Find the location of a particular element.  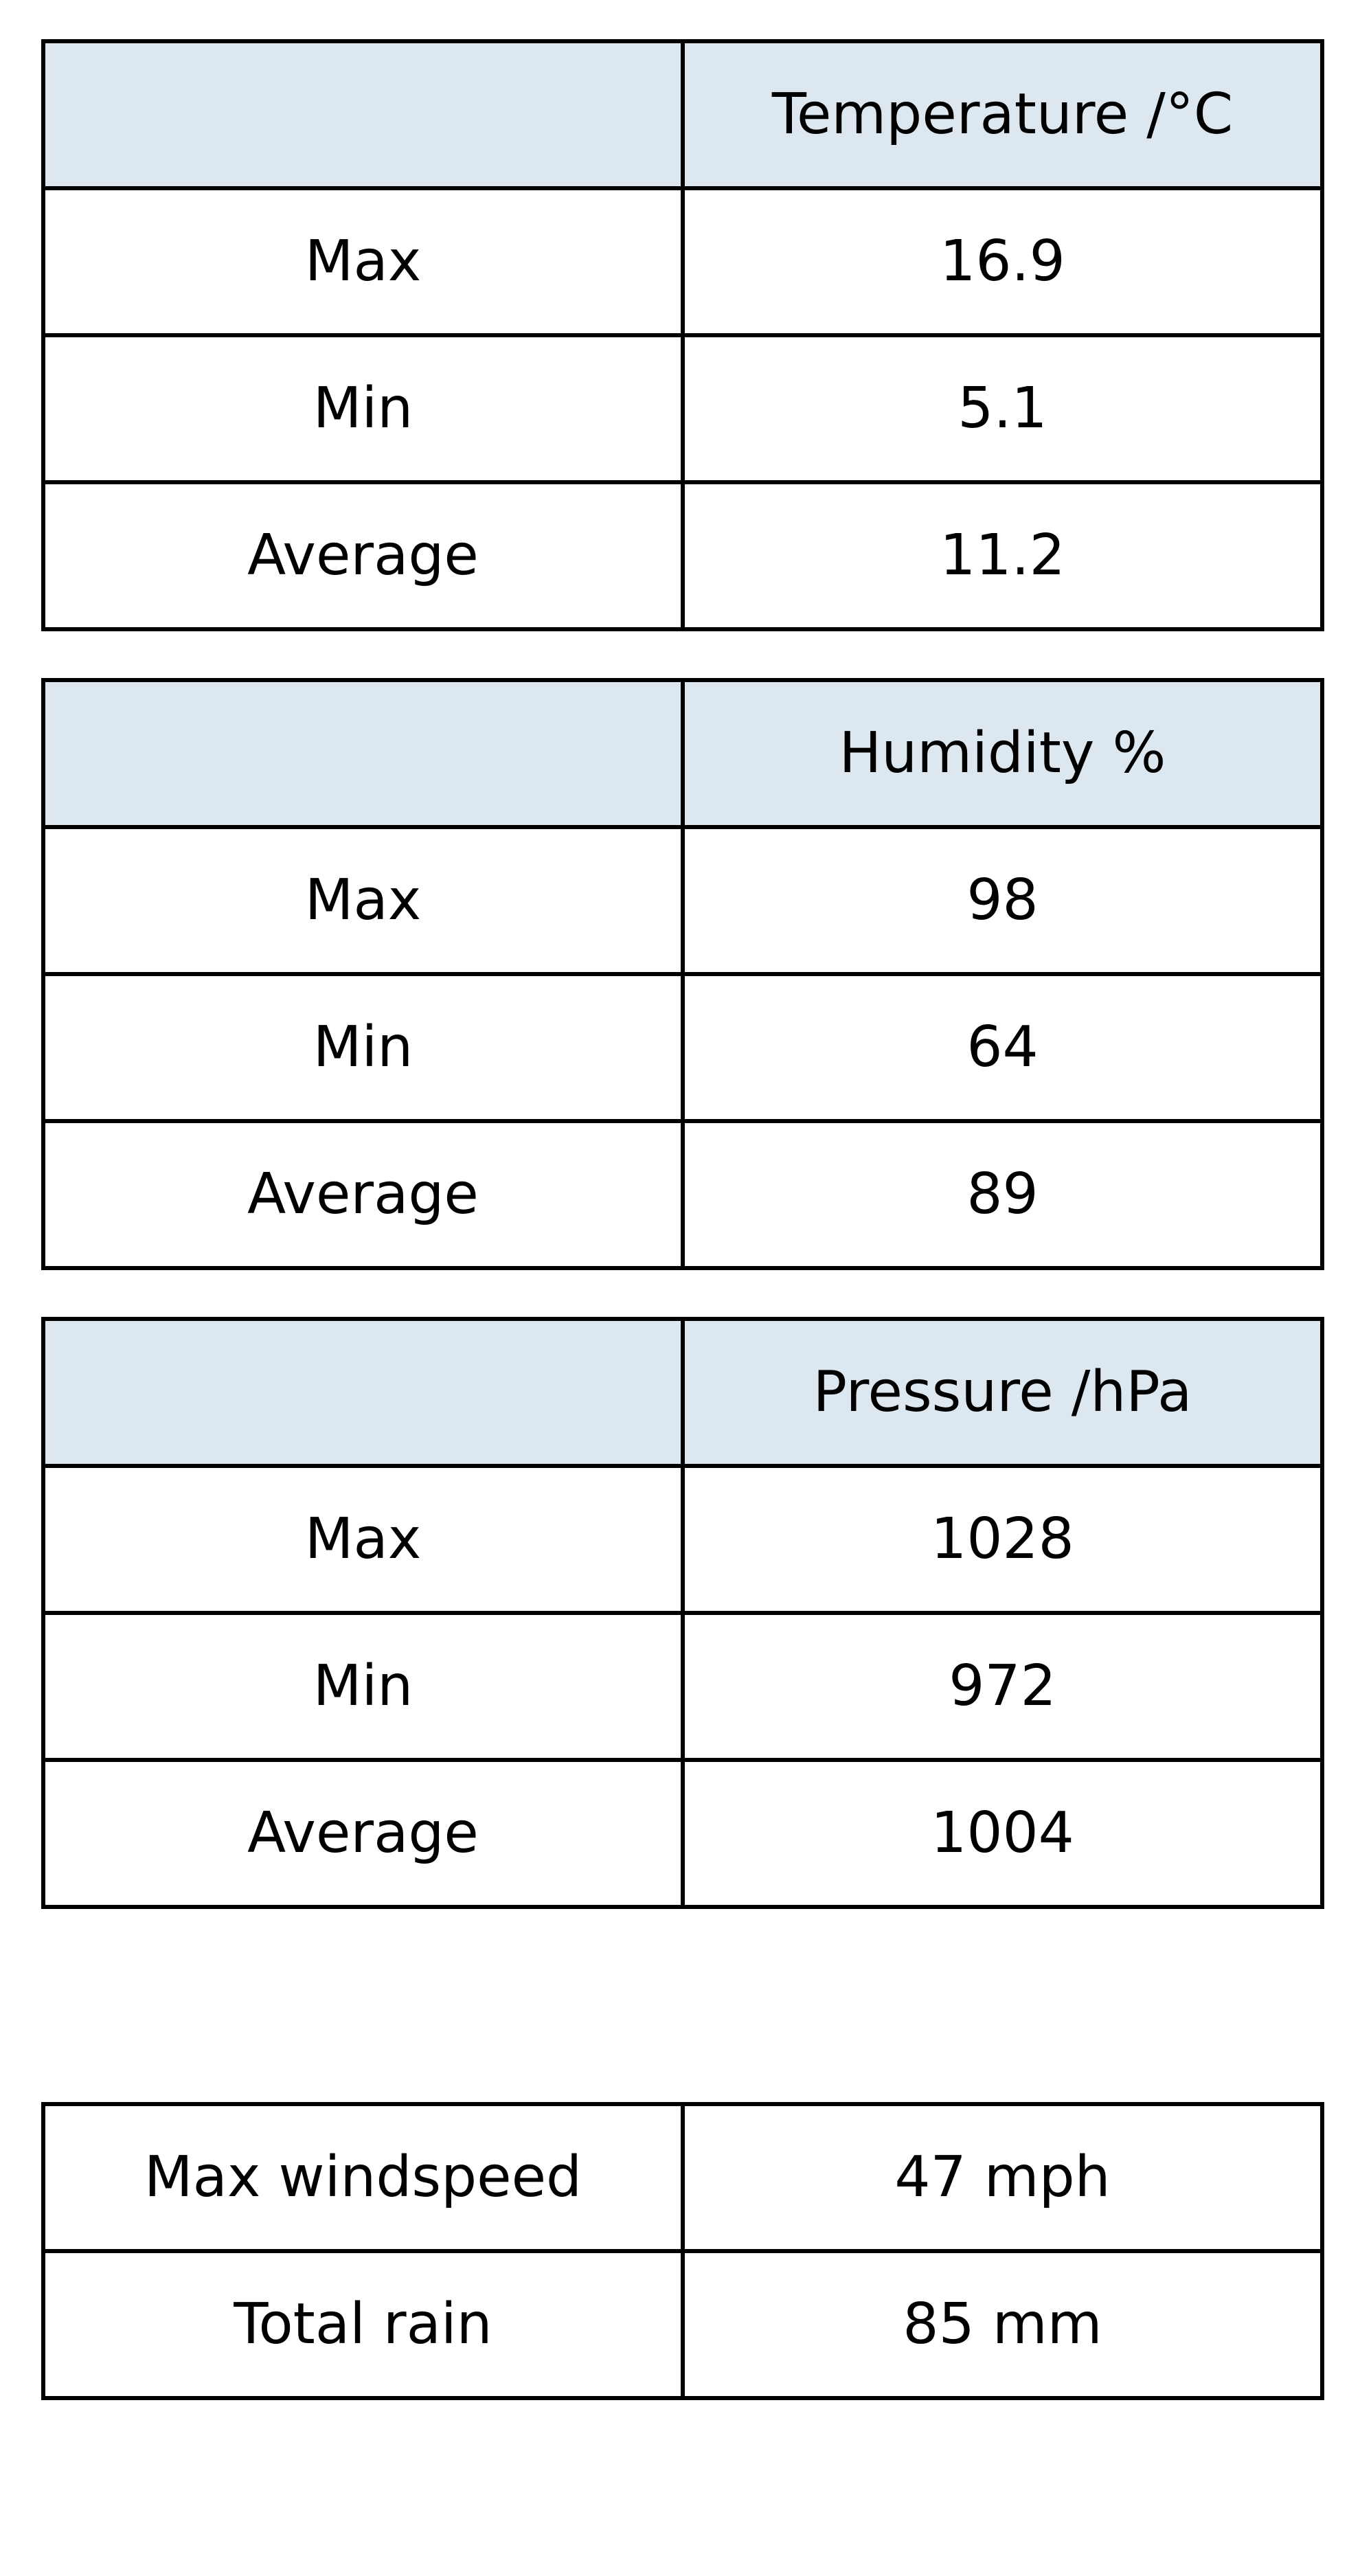

table-row: Max 98 is located at coordinates (682, 900).